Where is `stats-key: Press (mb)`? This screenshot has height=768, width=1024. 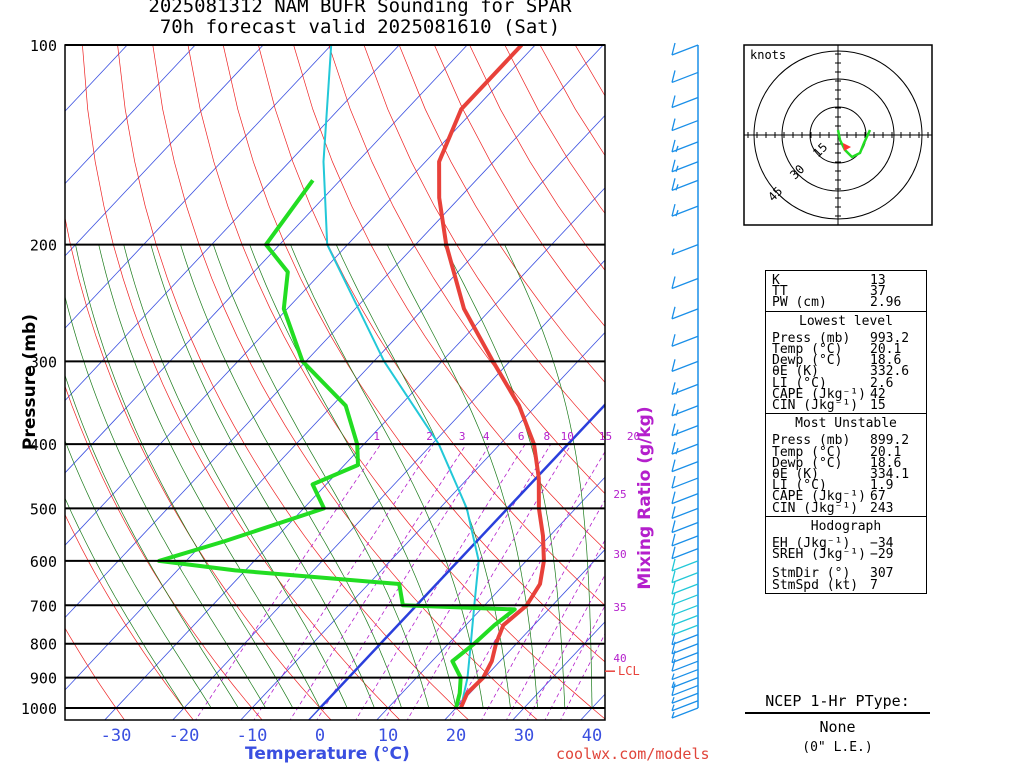 stats-key: Press (mb) is located at coordinates (811, 338).